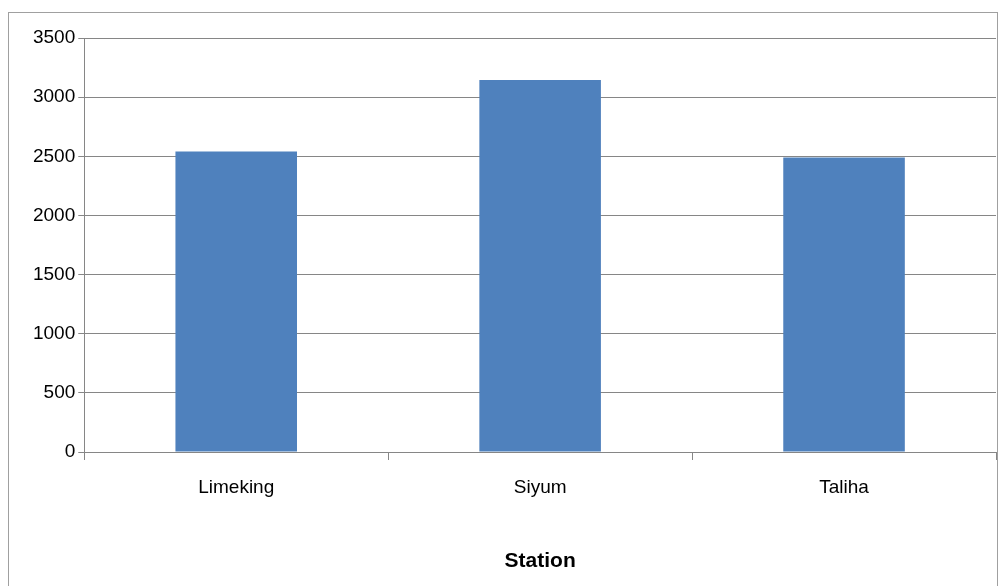 The image size is (1005, 586). What do you see at coordinates (54, 155) in the screenshot?
I see `y-tick-label: 2500` at bounding box center [54, 155].